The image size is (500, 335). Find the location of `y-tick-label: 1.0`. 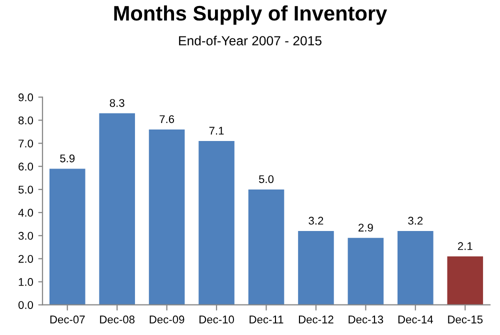

y-tick-label: 1.0 is located at coordinates (26, 282).